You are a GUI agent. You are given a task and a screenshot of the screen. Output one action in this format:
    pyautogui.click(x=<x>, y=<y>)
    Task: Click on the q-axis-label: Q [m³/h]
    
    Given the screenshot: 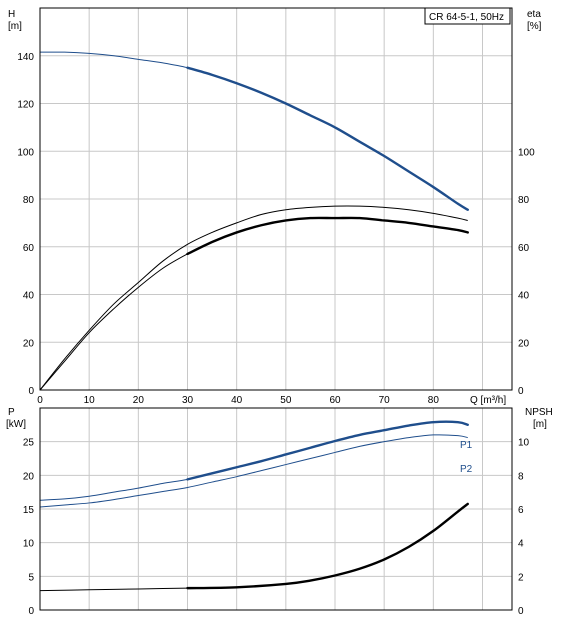 What is the action you would take?
    pyautogui.click(x=488, y=400)
    